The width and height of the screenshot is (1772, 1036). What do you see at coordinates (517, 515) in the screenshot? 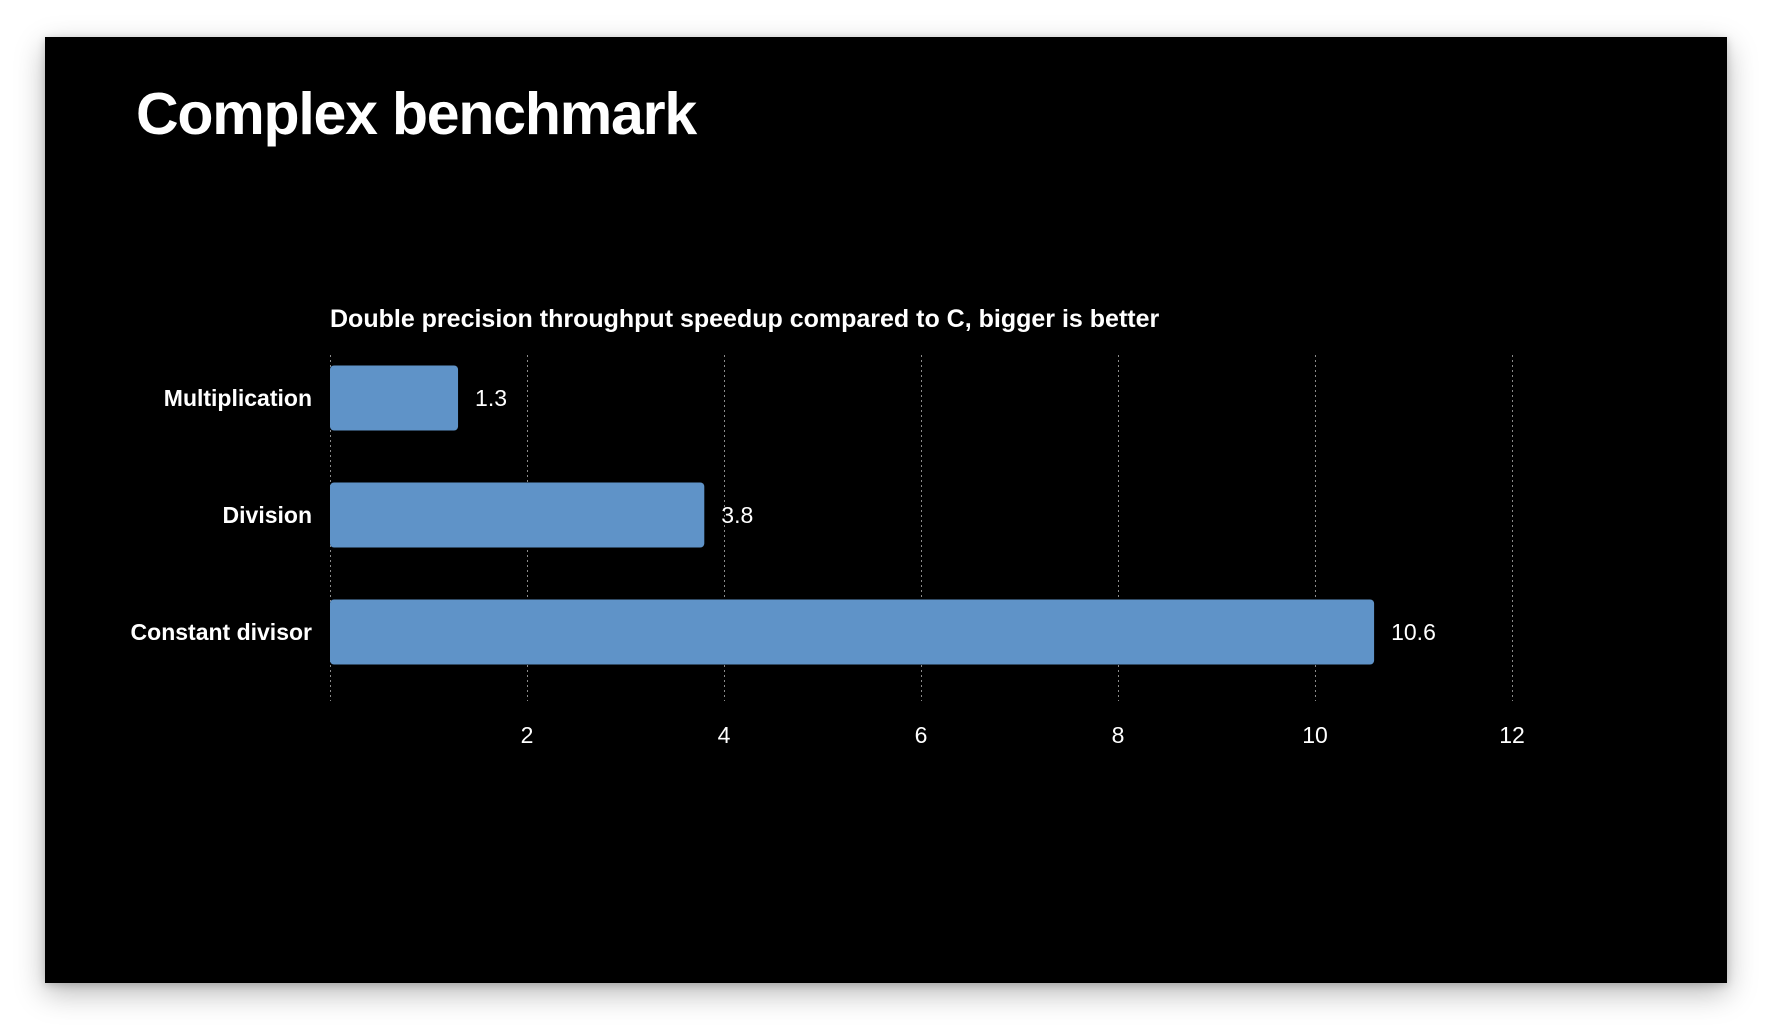
I see `bar-division` at bounding box center [517, 515].